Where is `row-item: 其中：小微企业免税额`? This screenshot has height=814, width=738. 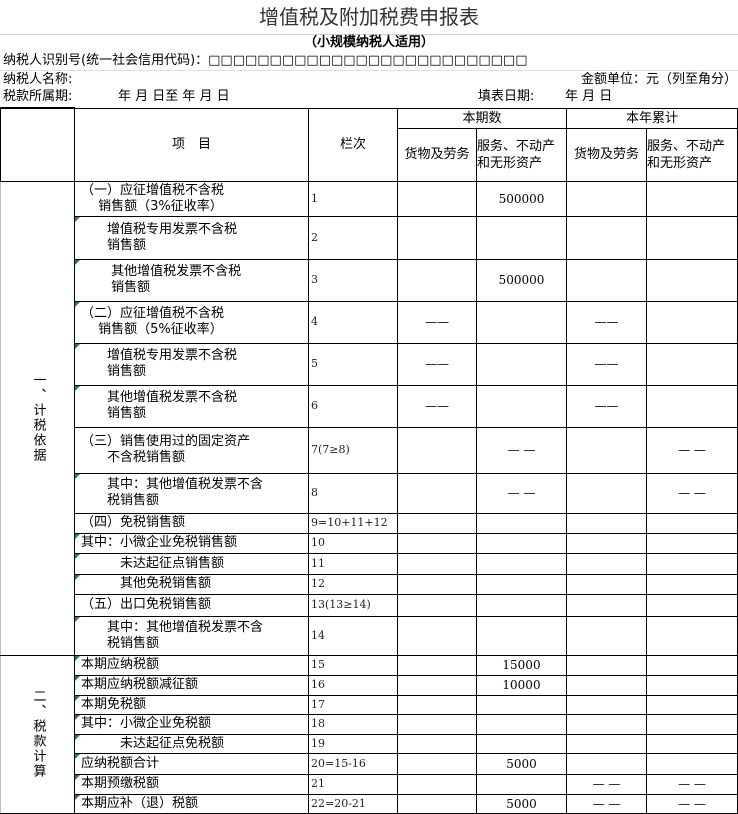
row-item: 其中：小微企业免税额 is located at coordinates (191, 724).